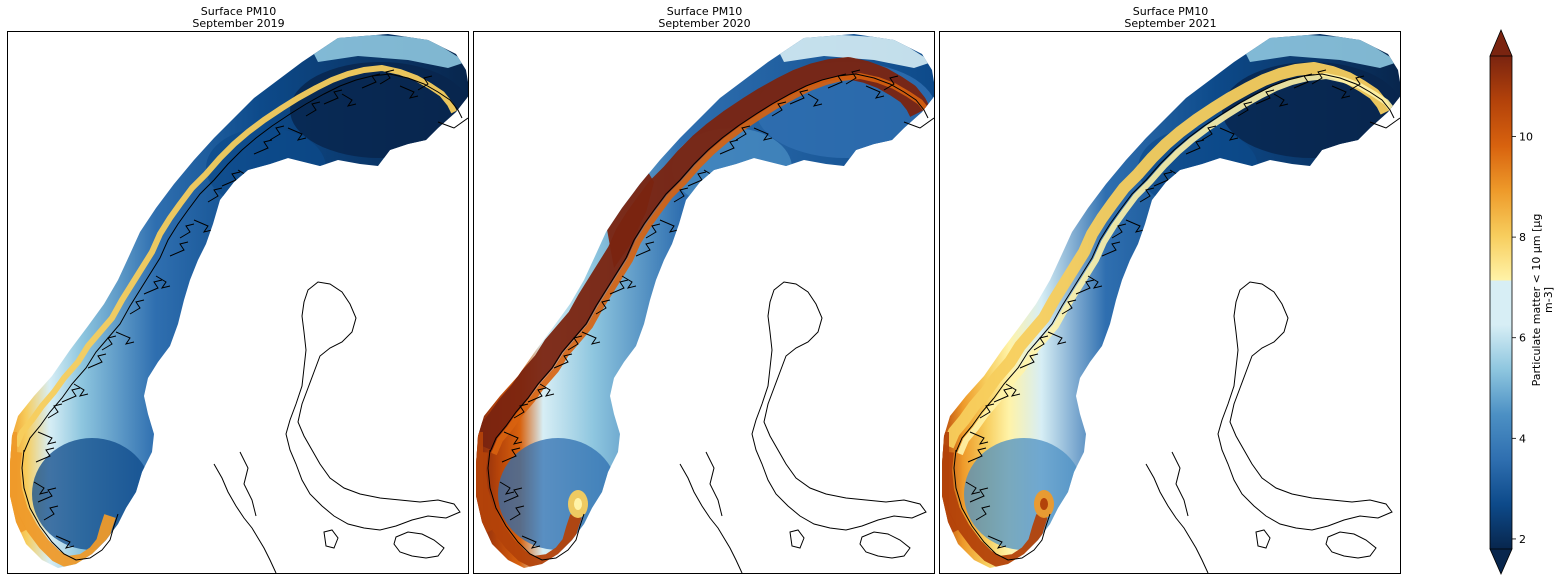 This screenshot has height=580, width=1566. What do you see at coordinates (1501, 42) in the screenshot?
I see `colorbar-extend-max` at bounding box center [1501, 42].